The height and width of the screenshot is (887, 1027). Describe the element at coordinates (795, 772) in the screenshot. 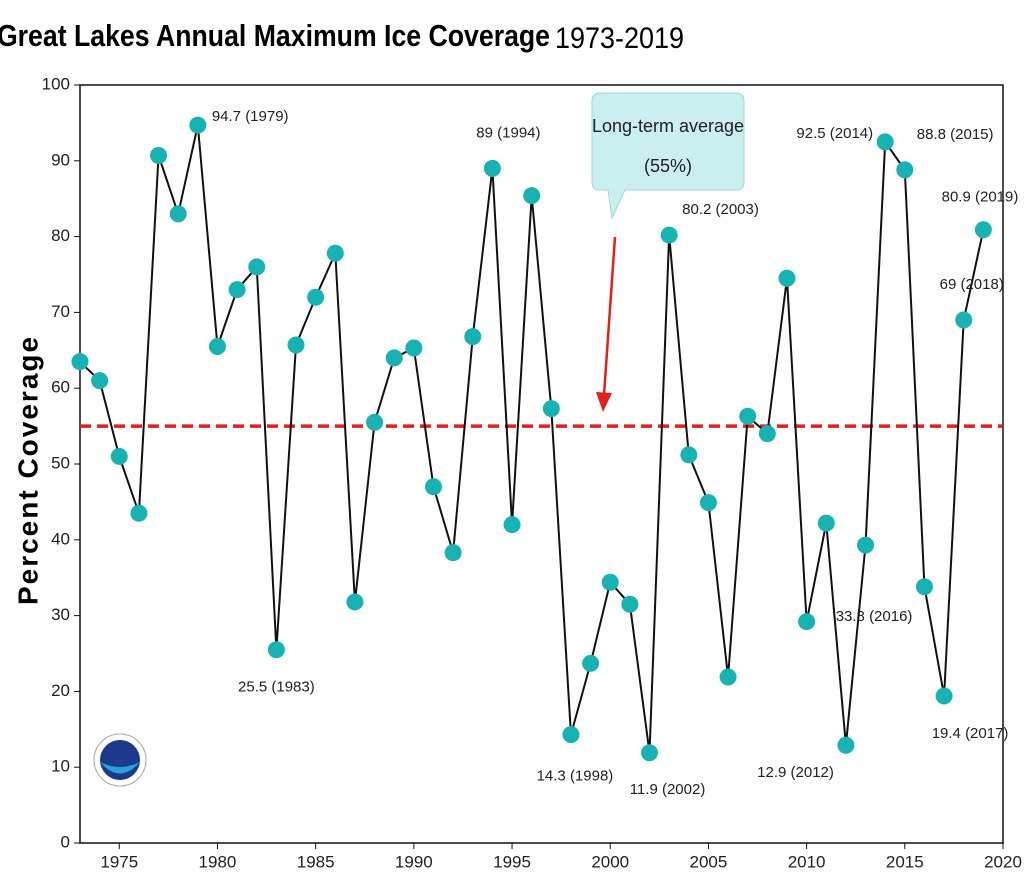

I see `value-label: 12.9 (2012)` at that location.